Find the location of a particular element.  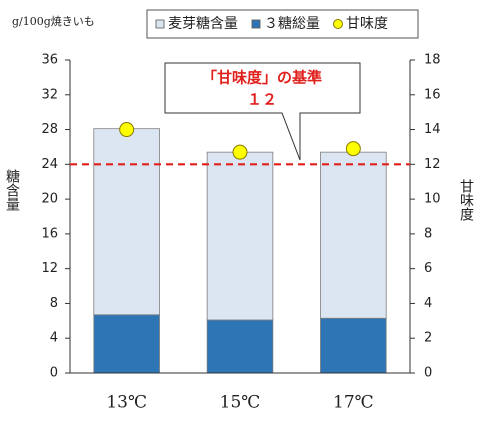

y-tick-label: 28 is located at coordinates (49, 129).